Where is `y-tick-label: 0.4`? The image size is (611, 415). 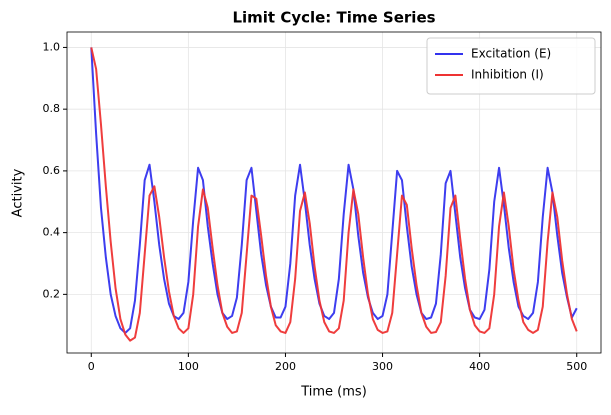 y-tick-label: 0.4 is located at coordinates (52, 232).